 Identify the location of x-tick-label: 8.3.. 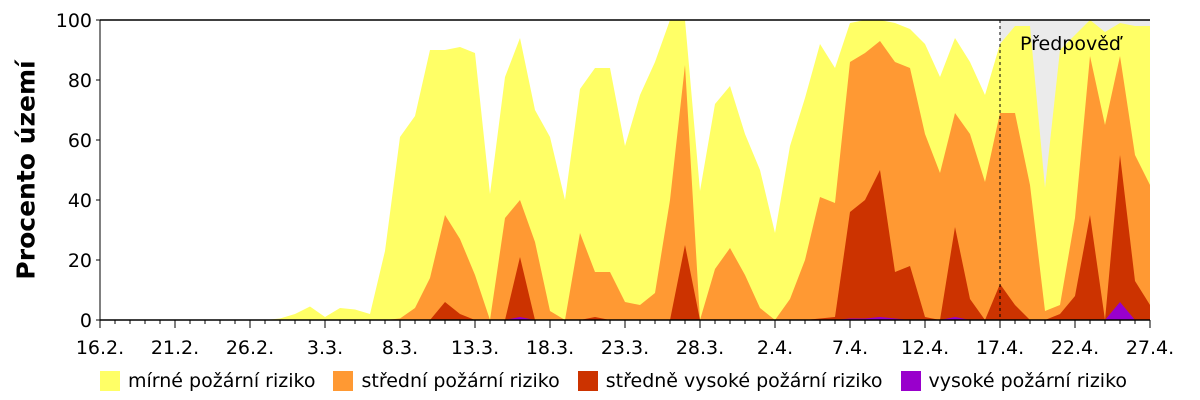
(400, 348).